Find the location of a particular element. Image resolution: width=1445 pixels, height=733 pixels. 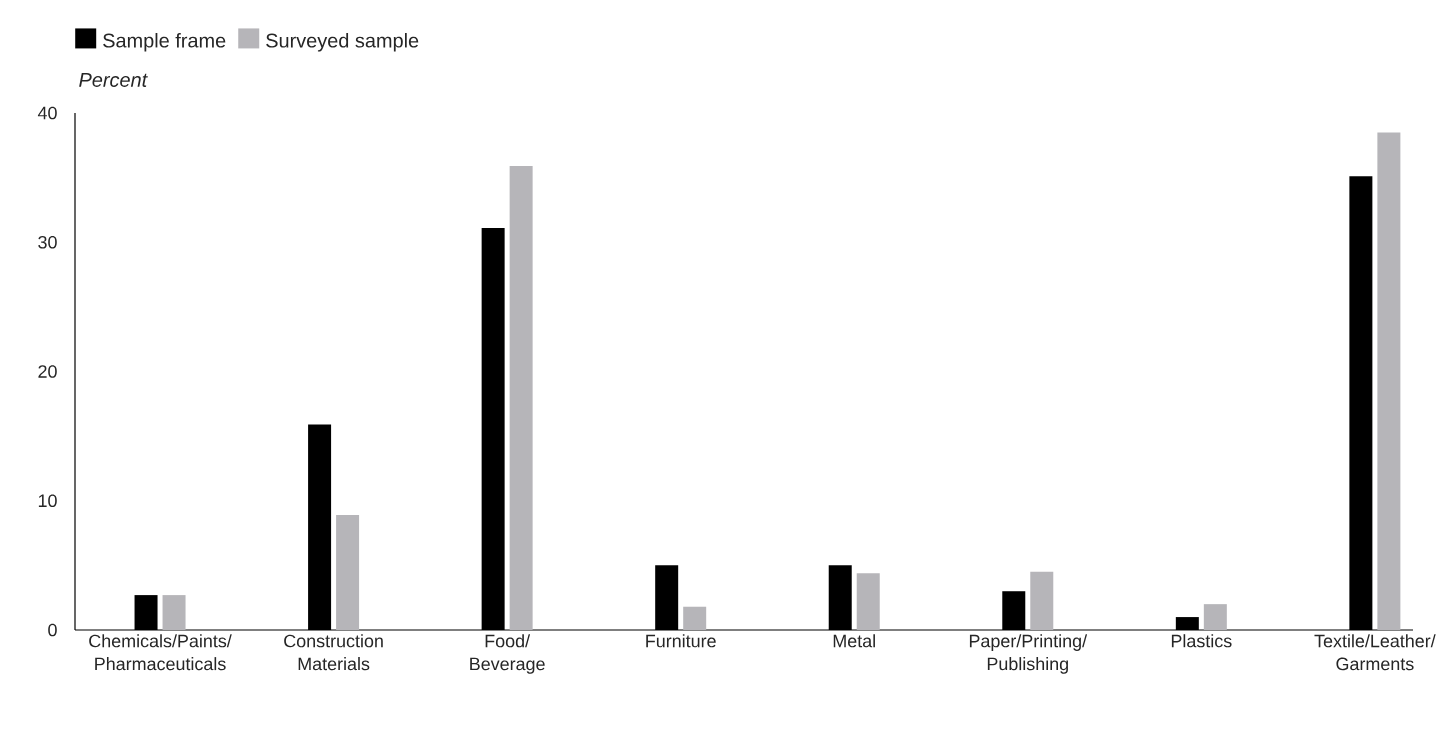

x-tick-label: Chemicals/Paints/ Pharmaceuticals is located at coordinates (160, 652).